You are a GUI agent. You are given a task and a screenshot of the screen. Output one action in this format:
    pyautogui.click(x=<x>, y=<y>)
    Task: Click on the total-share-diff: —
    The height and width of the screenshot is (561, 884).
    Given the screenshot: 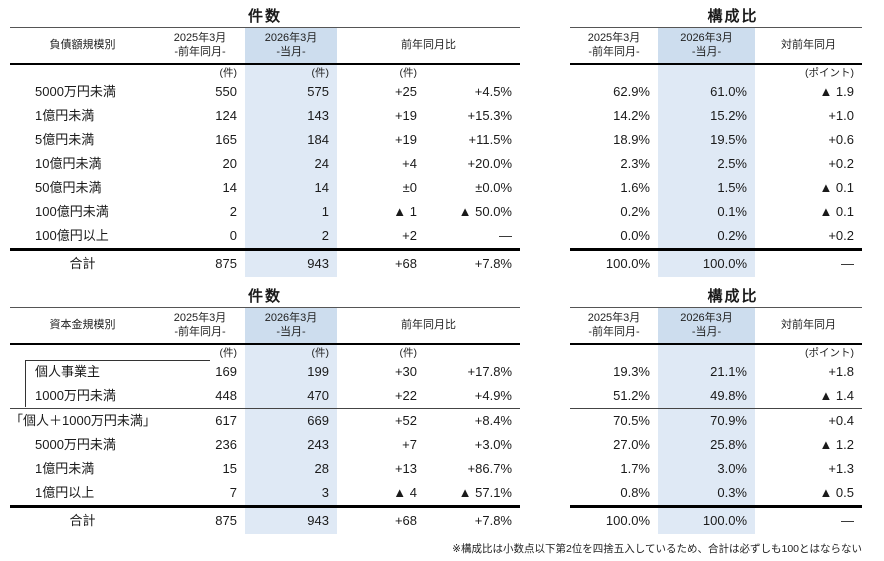 What is the action you would take?
    pyautogui.click(x=808, y=262)
    